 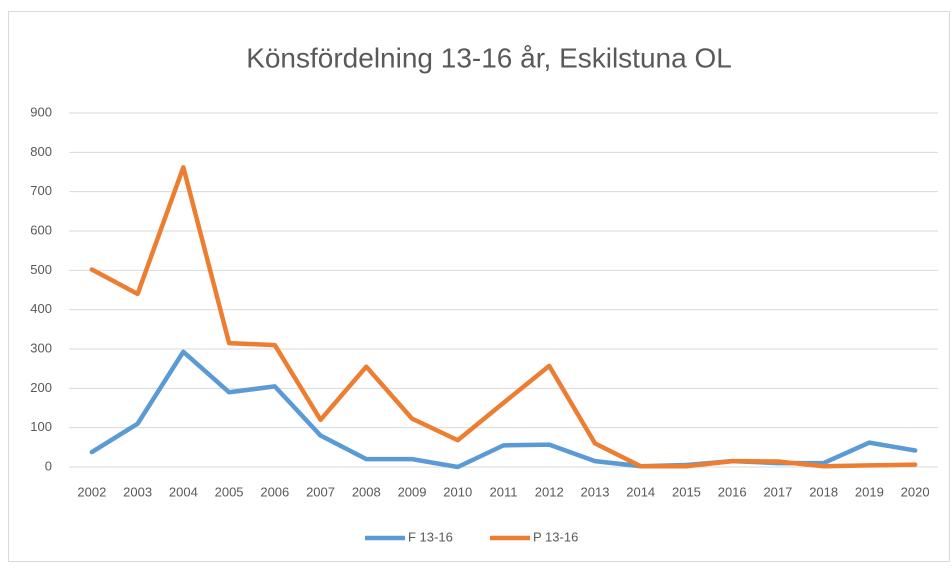 What do you see at coordinates (229, 491) in the screenshot?
I see `x-tick-label: 2005` at bounding box center [229, 491].